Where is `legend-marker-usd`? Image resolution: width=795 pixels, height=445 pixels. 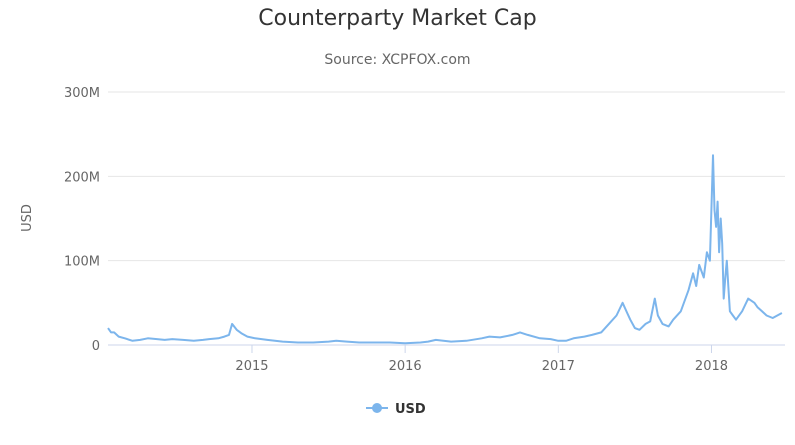
legend-marker-usd is located at coordinates (377, 408).